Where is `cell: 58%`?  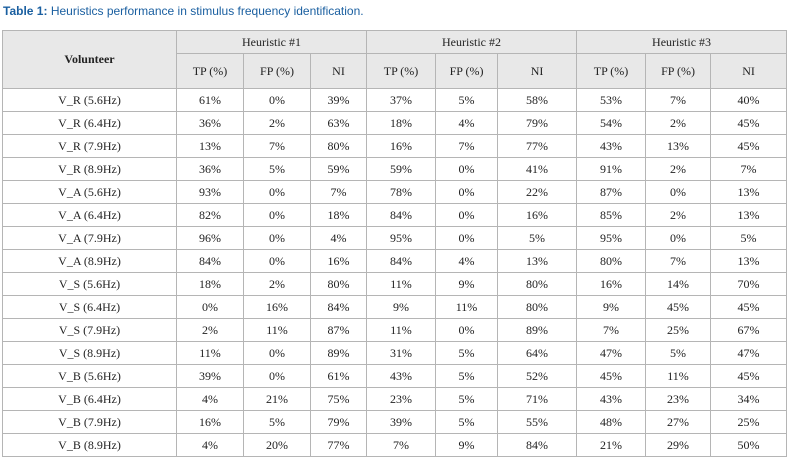
cell: 58% is located at coordinates (537, 100).